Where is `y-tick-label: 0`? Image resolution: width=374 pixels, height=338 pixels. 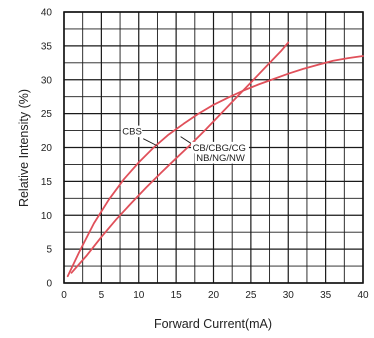 y-tick-label: 0 is located at coordinates (49, 284).